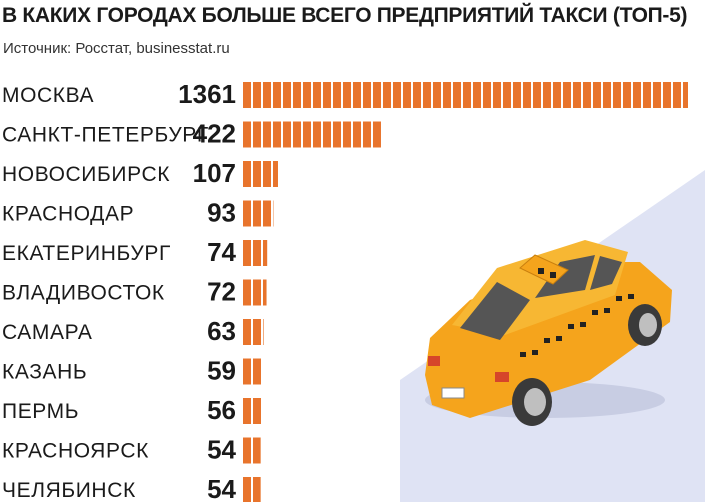 The width and height of the screenshot is (705, 502). Describe the element at coordinates (434, 361) in the screenshot. I see `tail-light-left` at that location.